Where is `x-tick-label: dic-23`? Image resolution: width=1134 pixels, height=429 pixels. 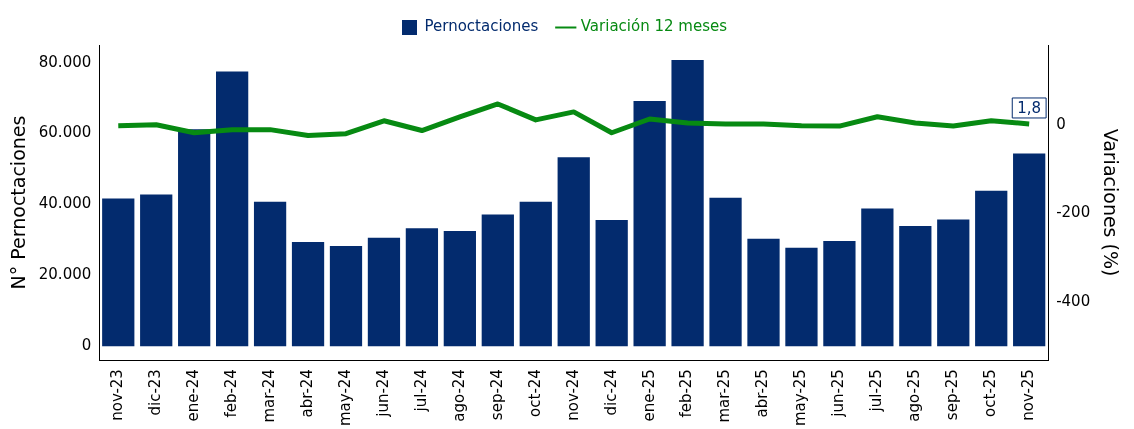
x-tick-label: dic-23 is located at coordinates (155, 392).